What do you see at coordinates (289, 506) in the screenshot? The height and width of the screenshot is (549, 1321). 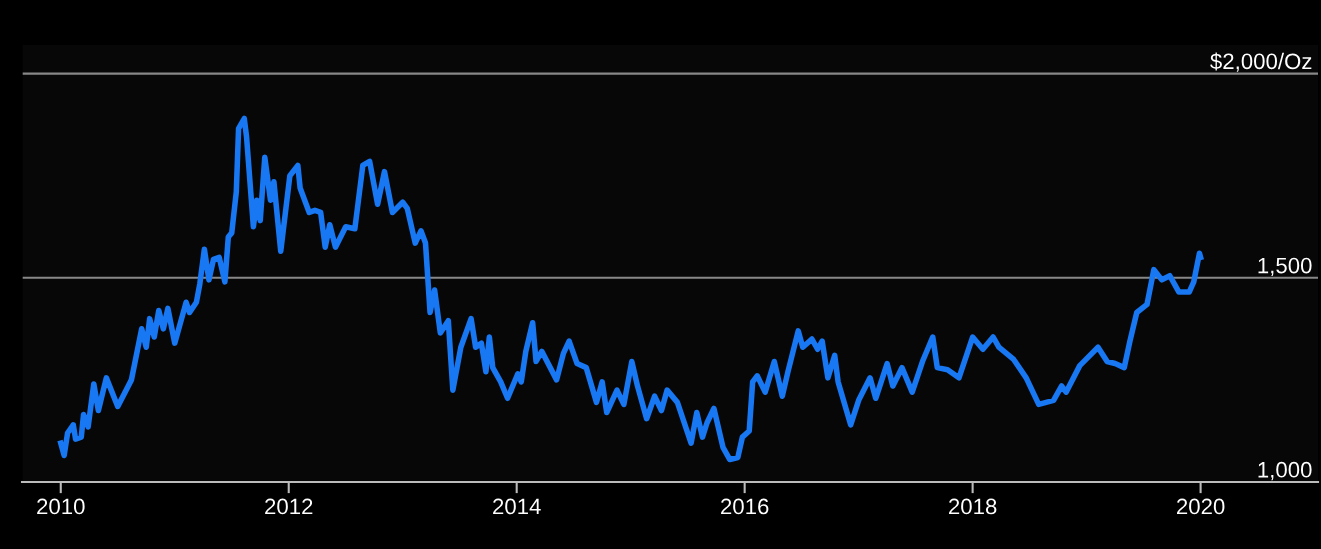 I see `x-tick-label: 2012` at bounding box center [289, 506].